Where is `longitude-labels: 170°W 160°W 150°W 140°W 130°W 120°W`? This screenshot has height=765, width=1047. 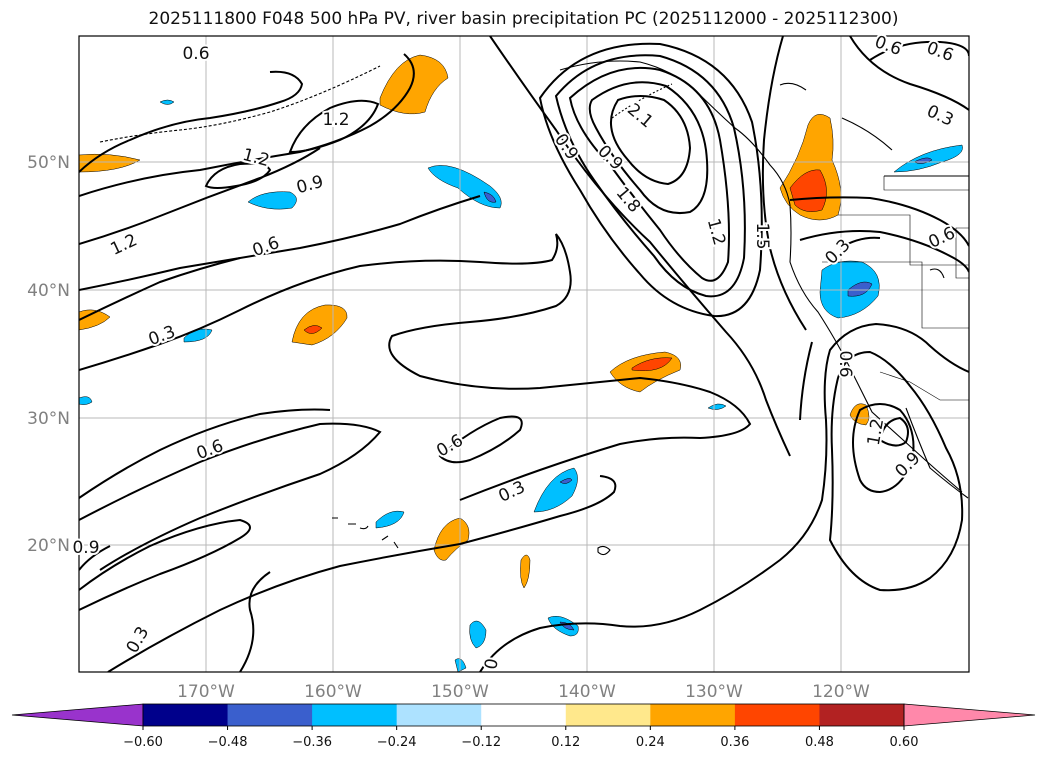
longitude-labels: 170°W 160°W 150°W 140°W 130°W 120°W is located at coordinates (523, 692).